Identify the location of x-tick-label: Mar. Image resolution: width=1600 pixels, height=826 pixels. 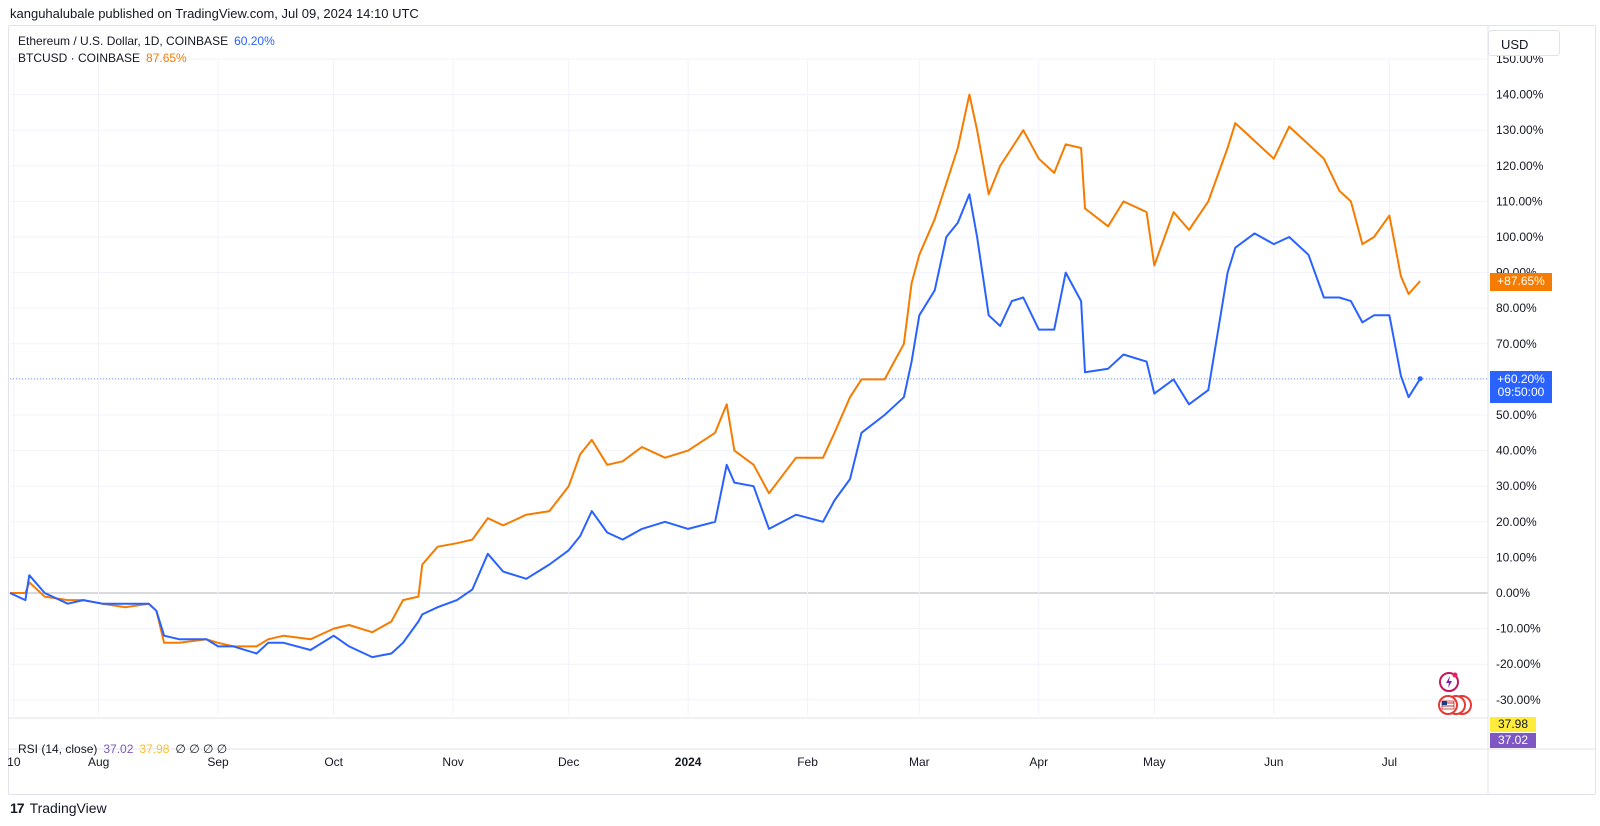
(919, 762).